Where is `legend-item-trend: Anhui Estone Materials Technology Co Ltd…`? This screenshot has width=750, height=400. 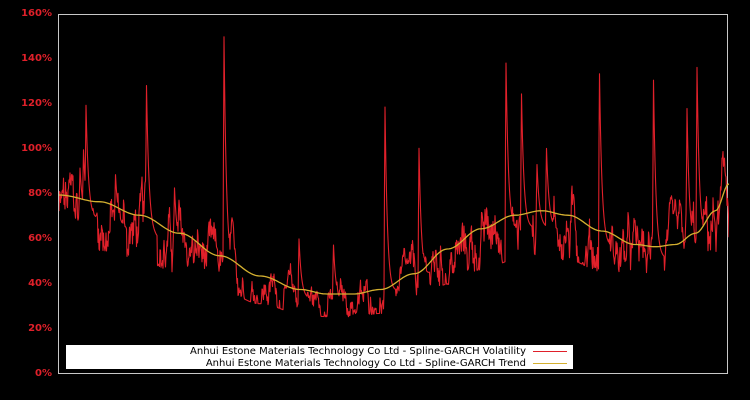
legend-item-trend: Anhui Estone Materials Technology Co Ltd… is located at coordinates (386, 363).